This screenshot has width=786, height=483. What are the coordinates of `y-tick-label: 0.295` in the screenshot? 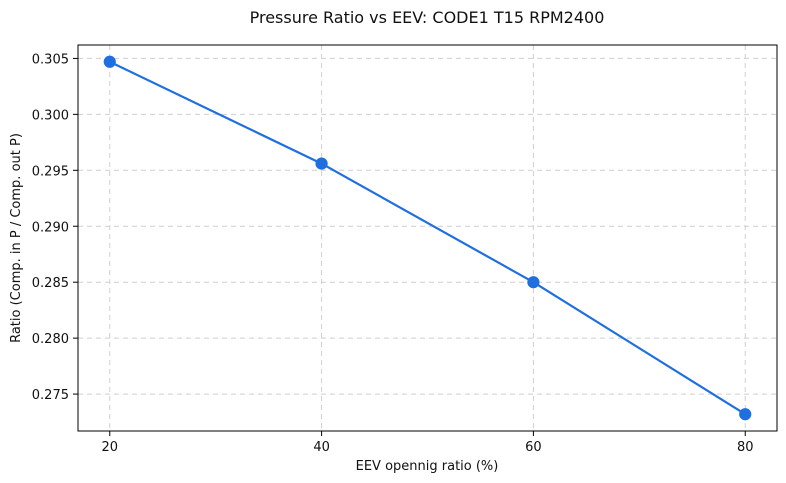 It's located at (50, 171).